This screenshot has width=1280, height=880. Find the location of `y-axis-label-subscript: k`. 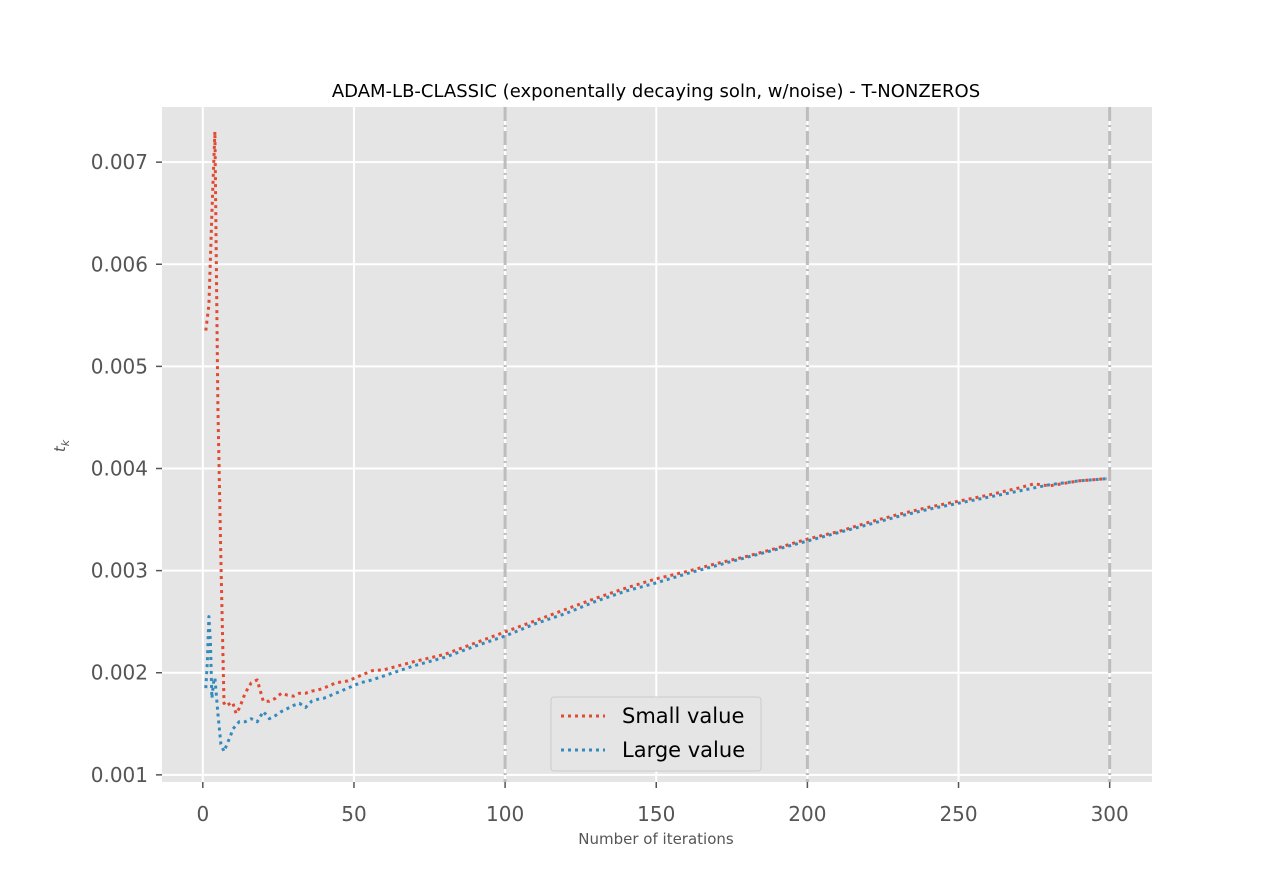

y-axis-label-subscript: k is located at coordinates (65, 442).